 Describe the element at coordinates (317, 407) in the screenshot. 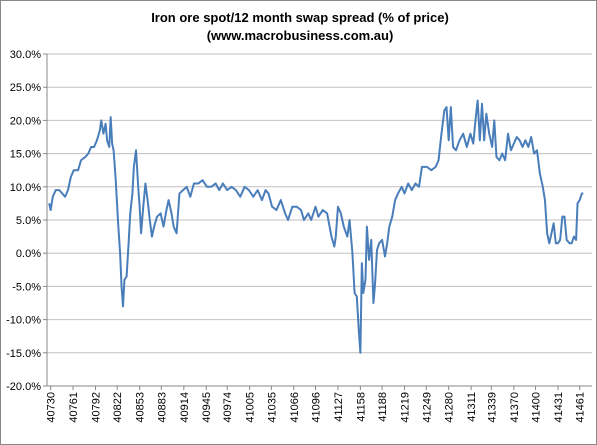

I see `x-tick-label: 41096` at that location.